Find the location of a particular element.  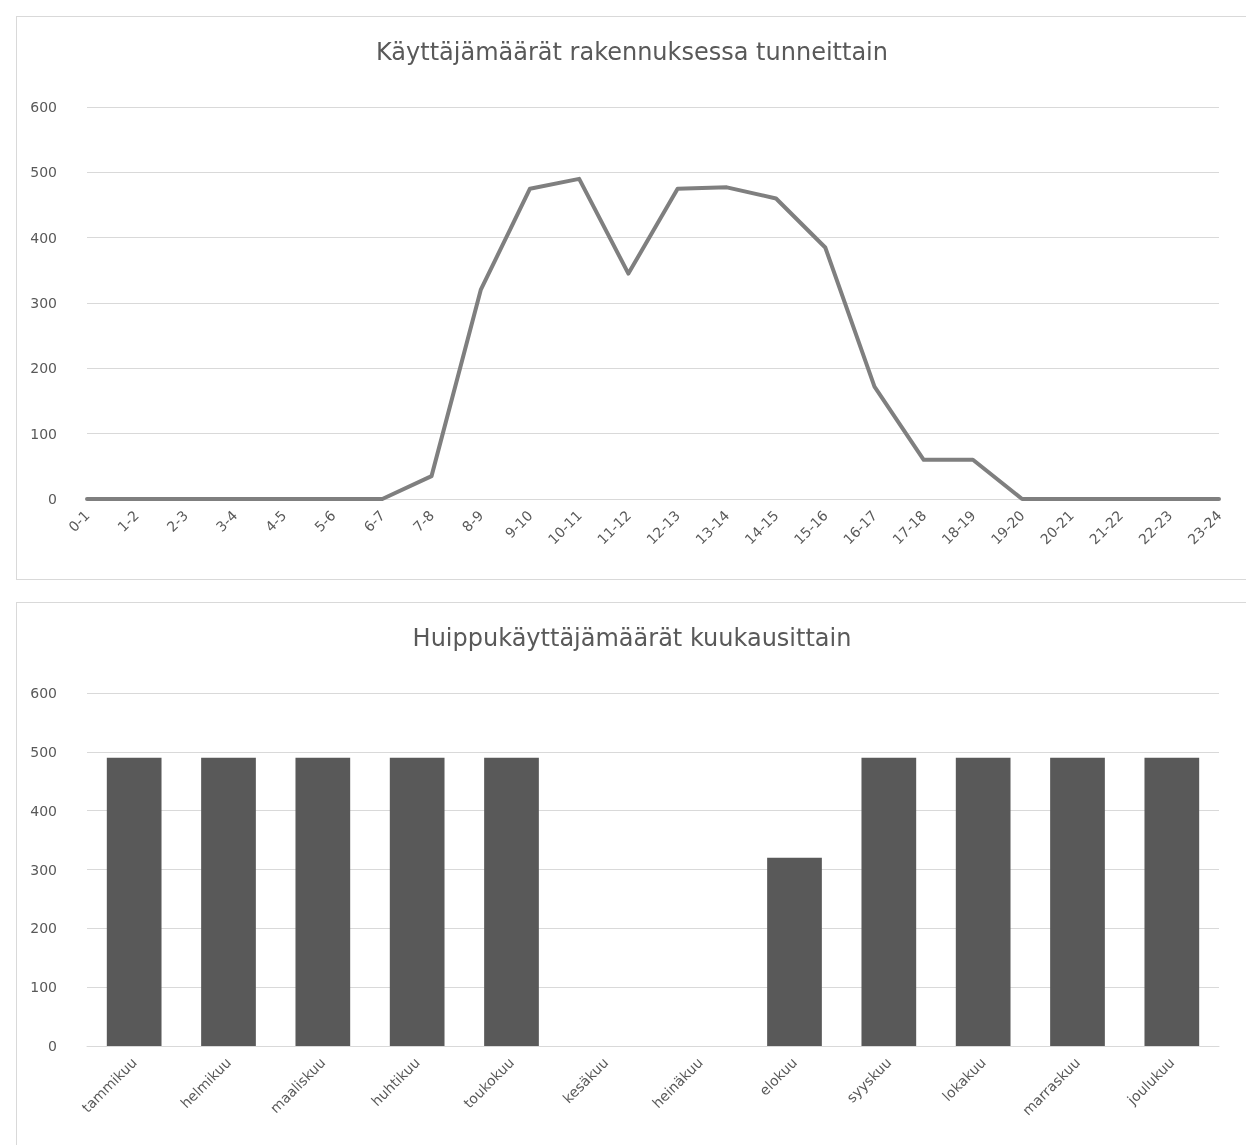

x-tick-label: 0-1 is located at coordinates (79, 521).